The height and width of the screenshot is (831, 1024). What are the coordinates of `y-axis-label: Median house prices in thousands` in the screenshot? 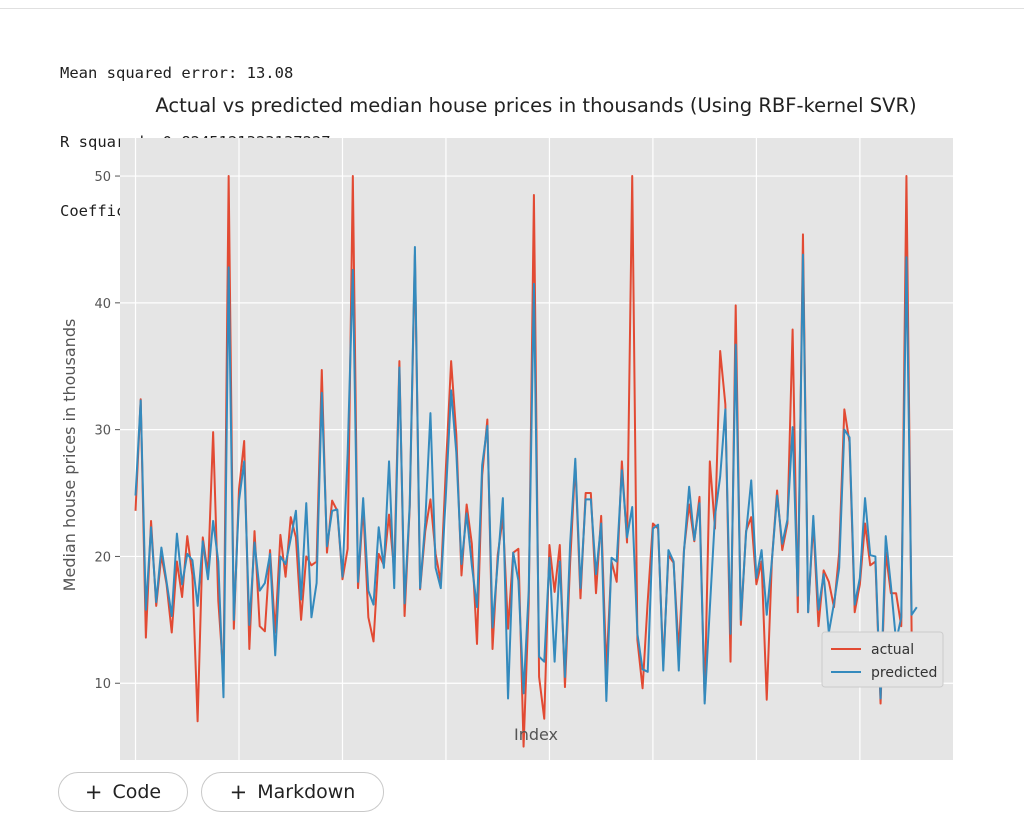 It's located at (69, 455).